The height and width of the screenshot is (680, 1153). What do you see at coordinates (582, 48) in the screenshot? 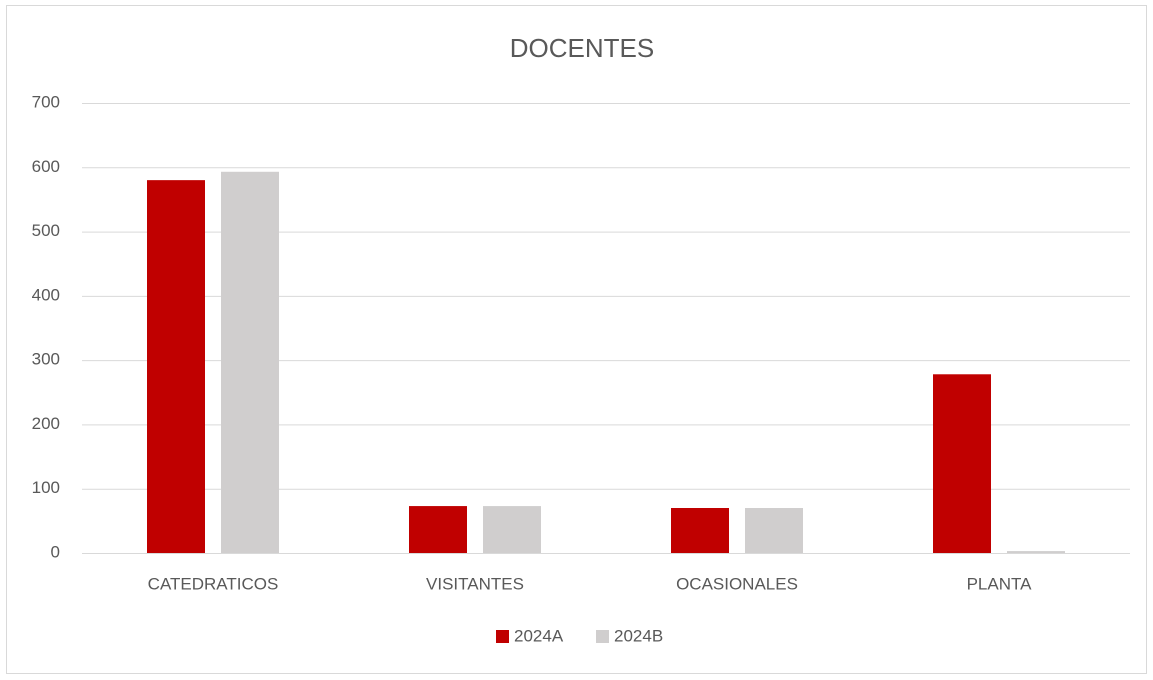
I see `chart-title: DOCENTES` at bounding box center [582, 48].